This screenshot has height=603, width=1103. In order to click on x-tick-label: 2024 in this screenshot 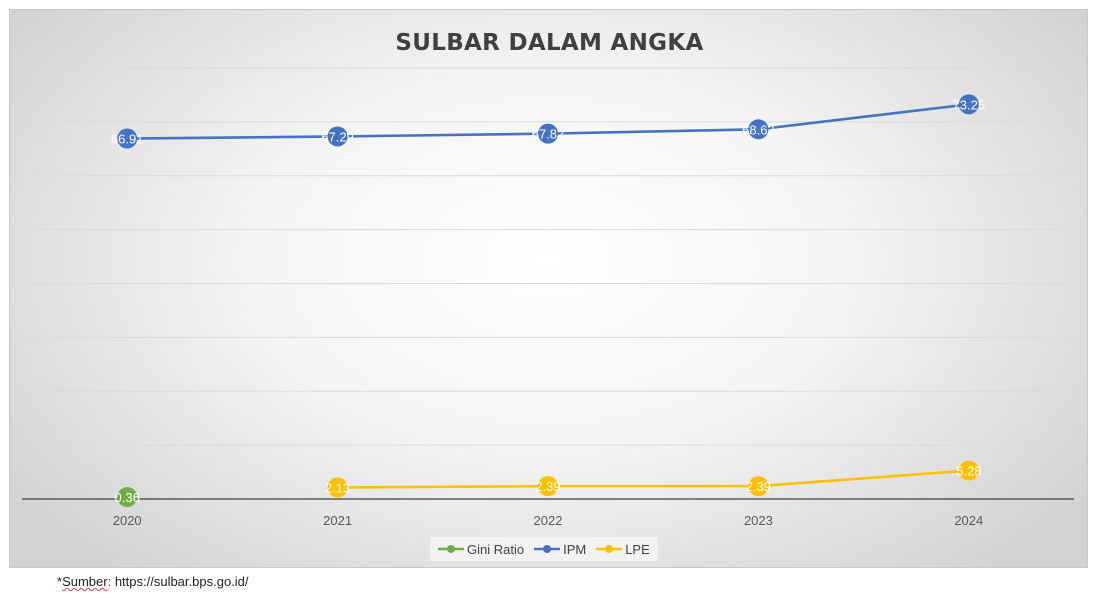, I will do `click(968, 520)`.